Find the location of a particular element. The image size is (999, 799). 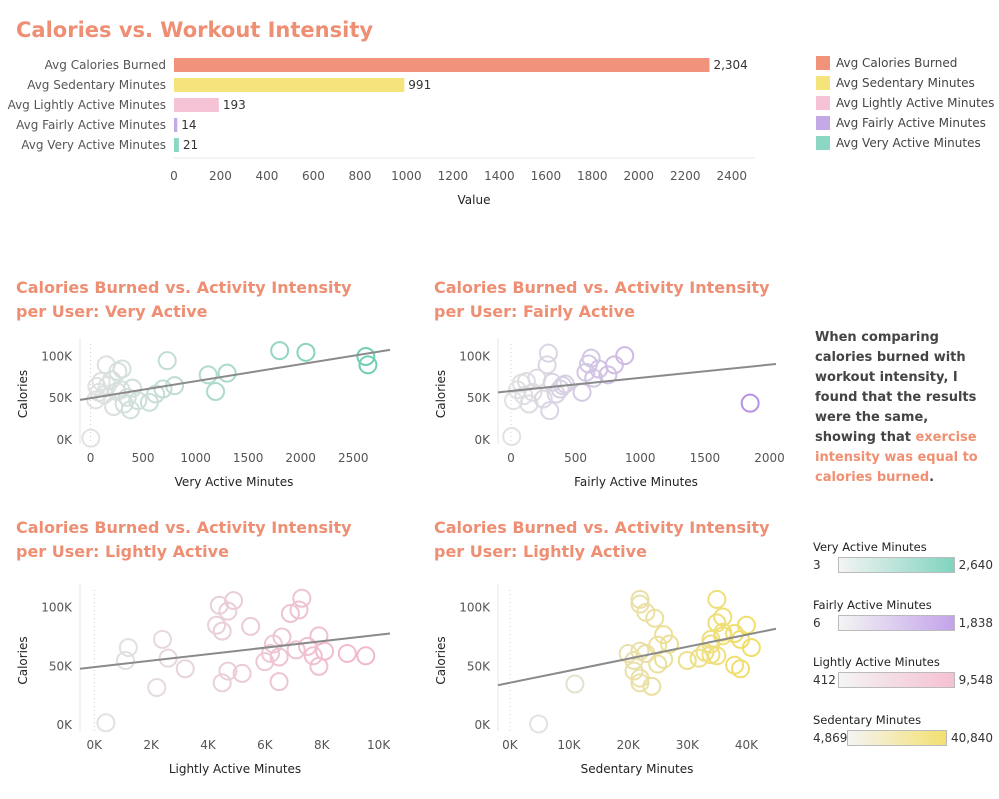

legend-label: Avg Lightly Active Minutes is located at coordinates (915, 103).